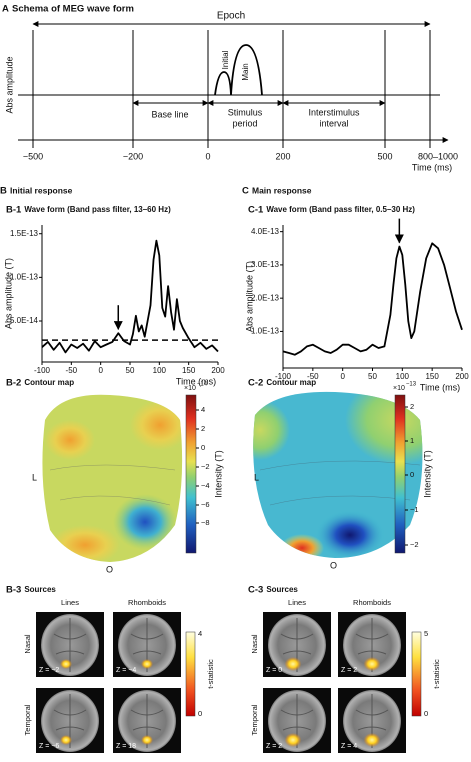  What do you see at coordinates (218, 474) in the screenshot?
I see `colorbar-label: Intensity (T)` at bounding box center [218, 474].